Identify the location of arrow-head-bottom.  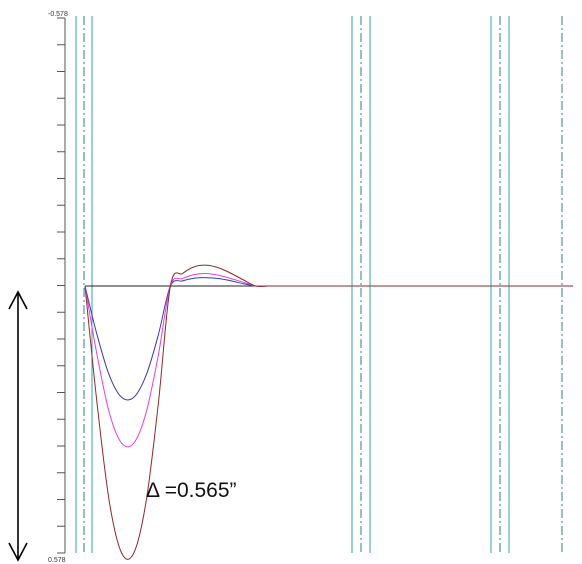
(18, 552).